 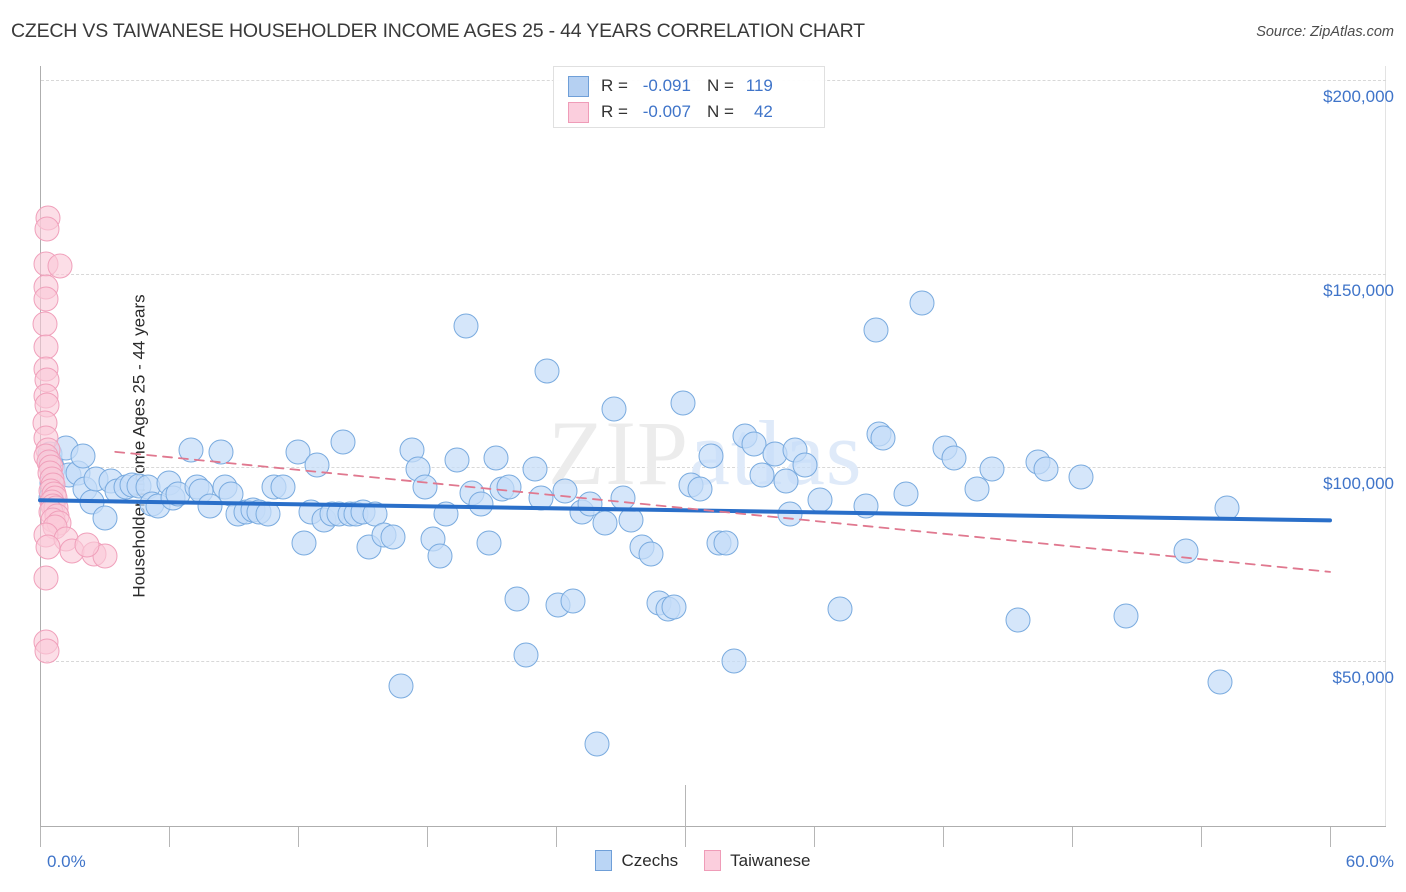 I want to click on plot-right-border, so click(x=1385, y=446).